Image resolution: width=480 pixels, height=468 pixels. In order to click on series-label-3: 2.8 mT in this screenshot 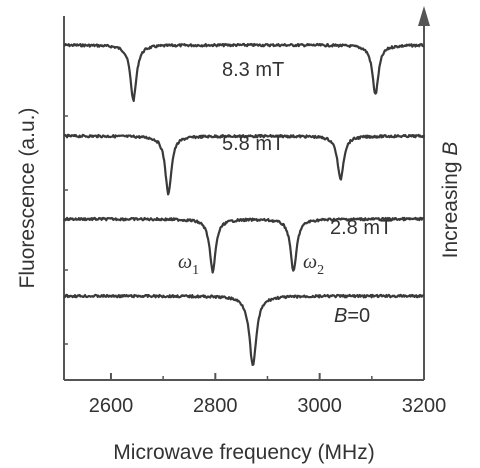, I will do `click(361, 228)`.